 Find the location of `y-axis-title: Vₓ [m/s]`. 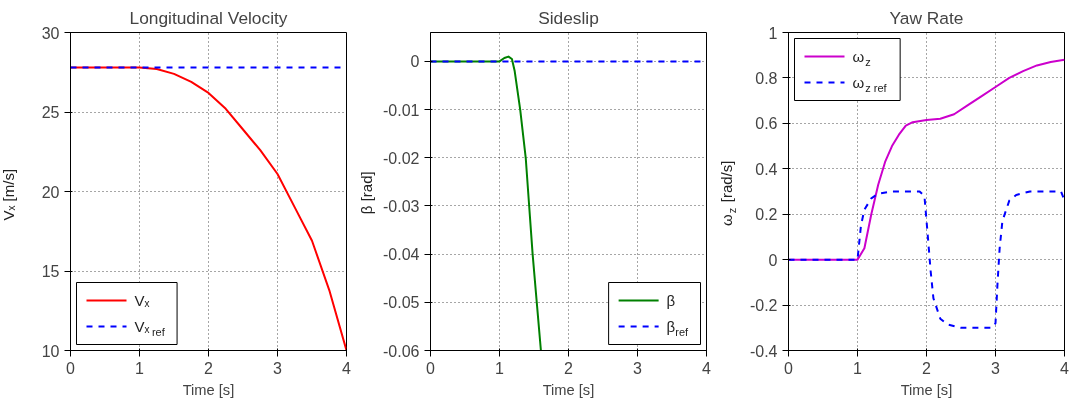

y-axis-title: Vₓ [m/s] is located at coordinates (8, 194).